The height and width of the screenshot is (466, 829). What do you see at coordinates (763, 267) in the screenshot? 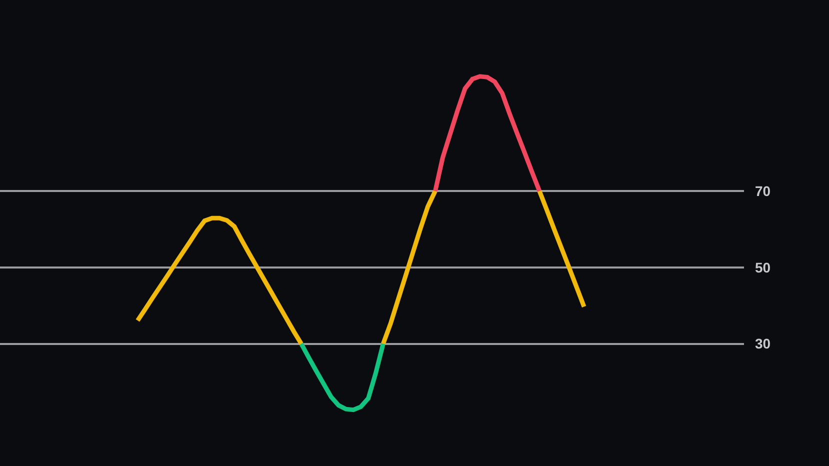
I see `y-tick-label: 50` at bounding box center [763, 267].